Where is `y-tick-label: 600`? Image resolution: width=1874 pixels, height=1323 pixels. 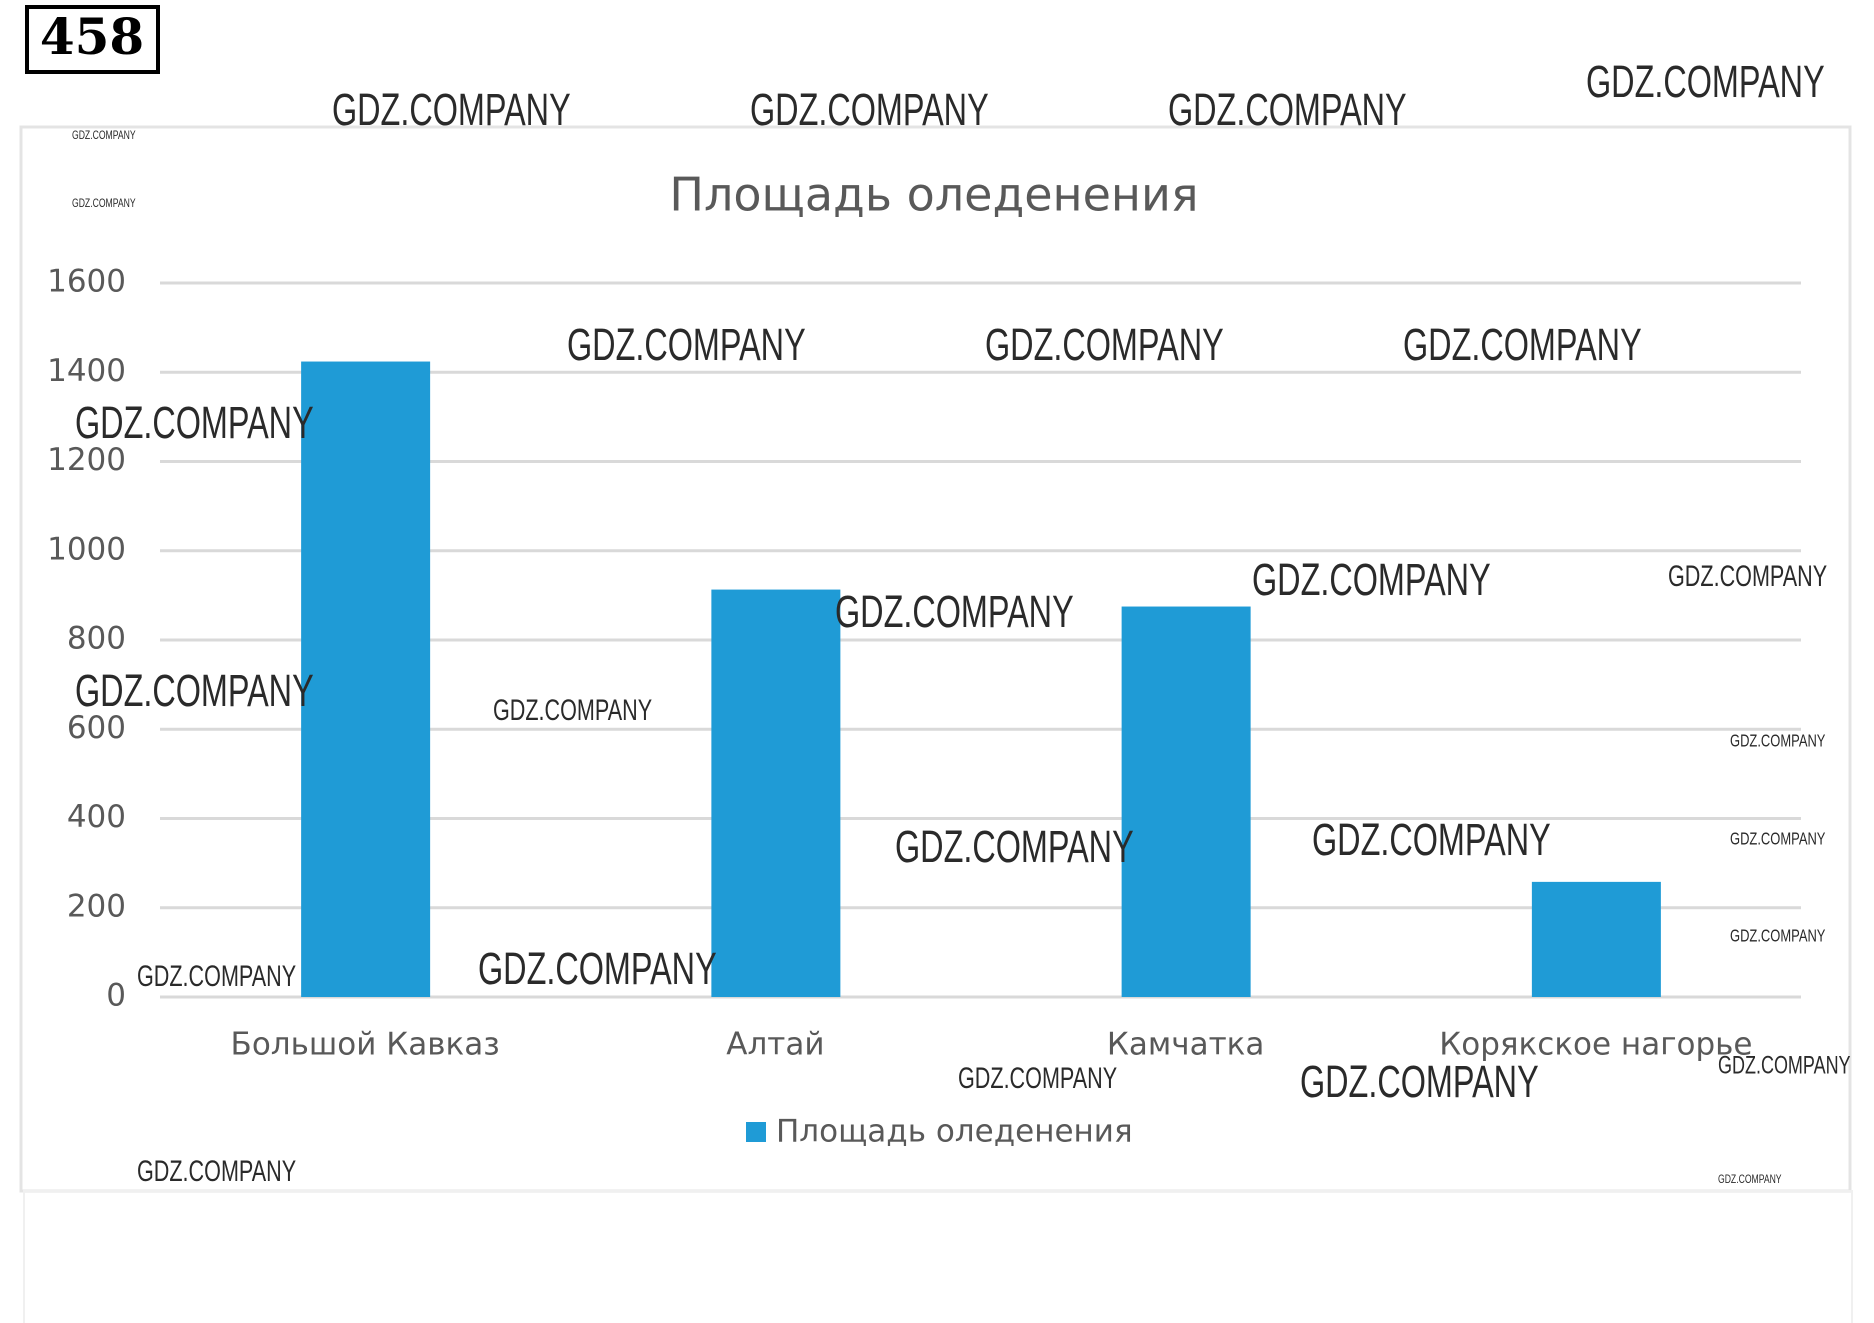
y-tick-label: 600 is located at coordinates (96, 728).